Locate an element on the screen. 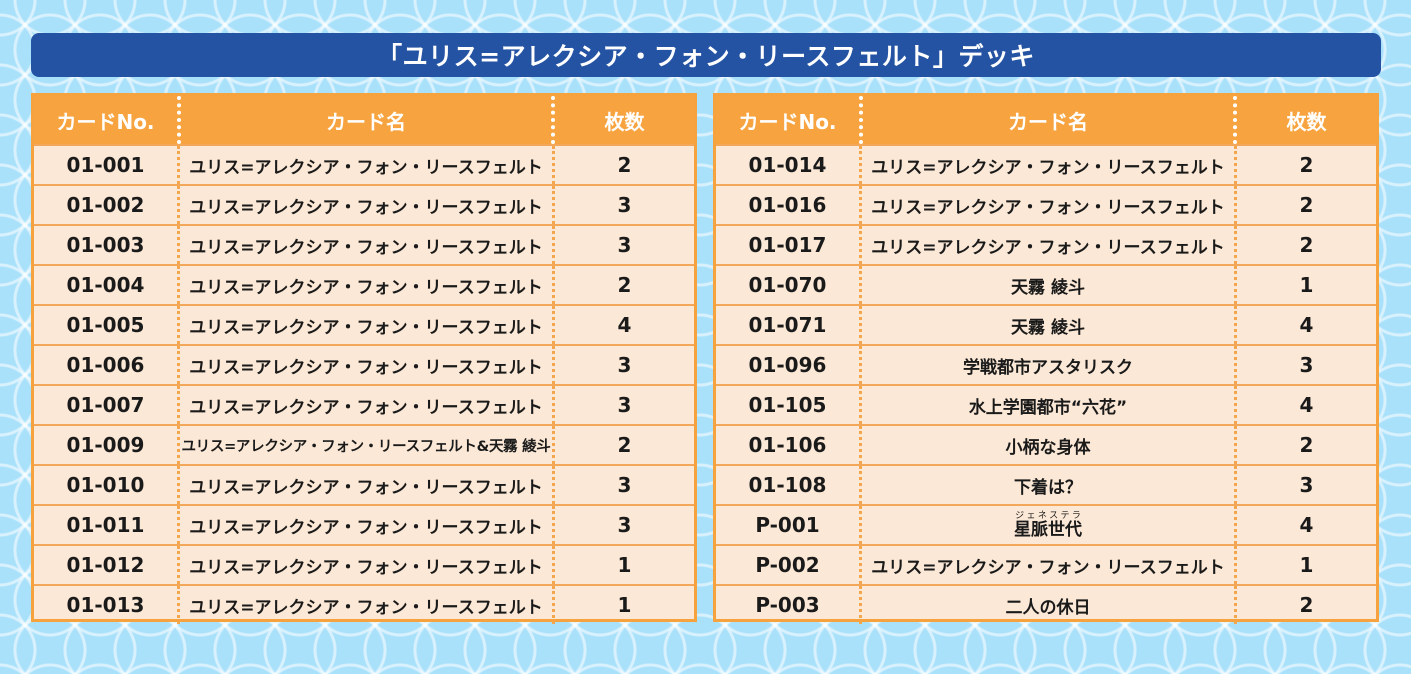  table-row: 01-011 ユリス=アレクシア・フォン・リースフェルト 3 is located at coordinates (364, 524).